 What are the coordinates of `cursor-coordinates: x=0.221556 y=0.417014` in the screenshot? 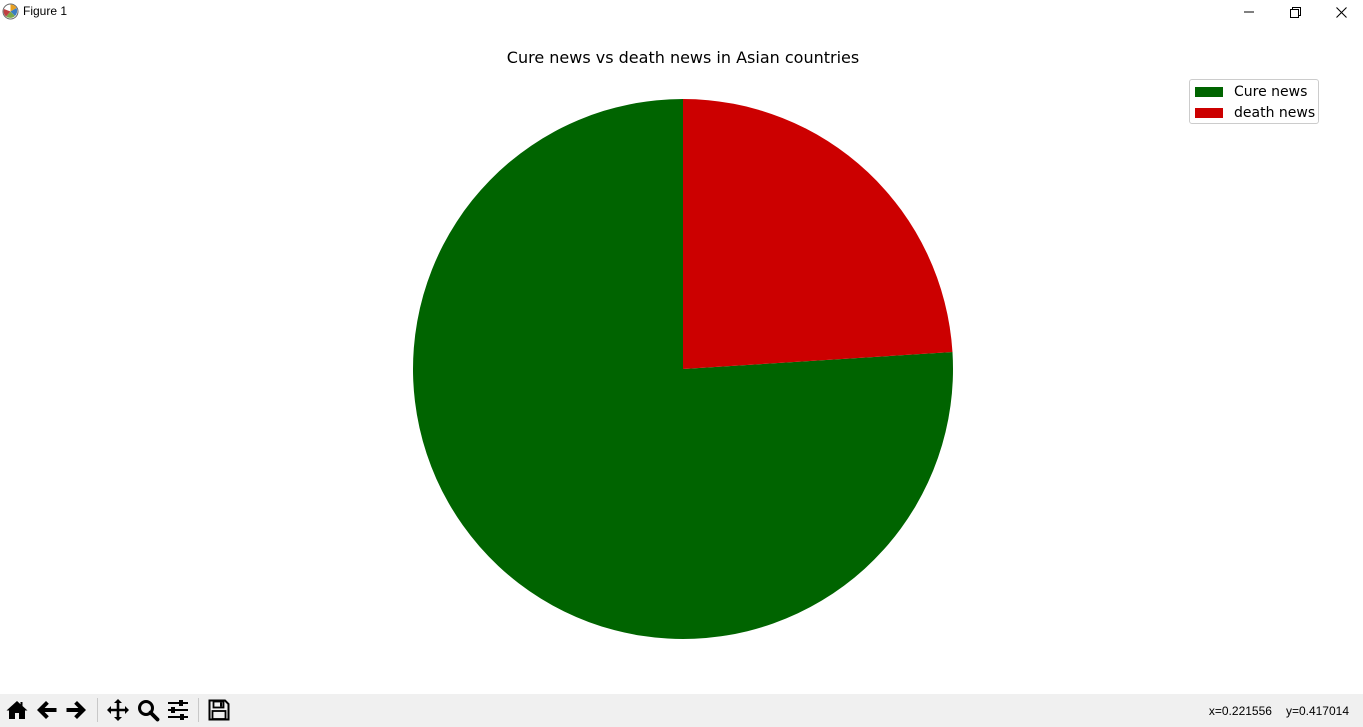 It's located at (1279, 711).